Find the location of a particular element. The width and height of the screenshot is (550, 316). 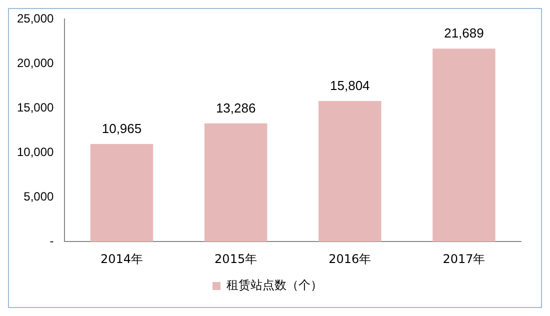

x-tick-label: 2017年 is located at coordinates (464, 259).